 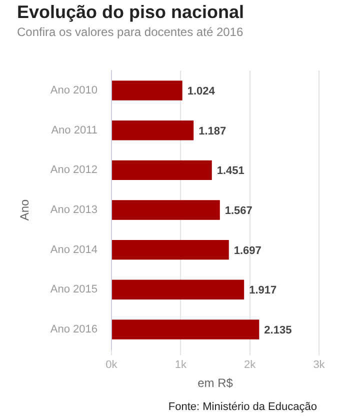 I want to click on chart-title: Evolução do piso nacional, so click(x=130, y=12).